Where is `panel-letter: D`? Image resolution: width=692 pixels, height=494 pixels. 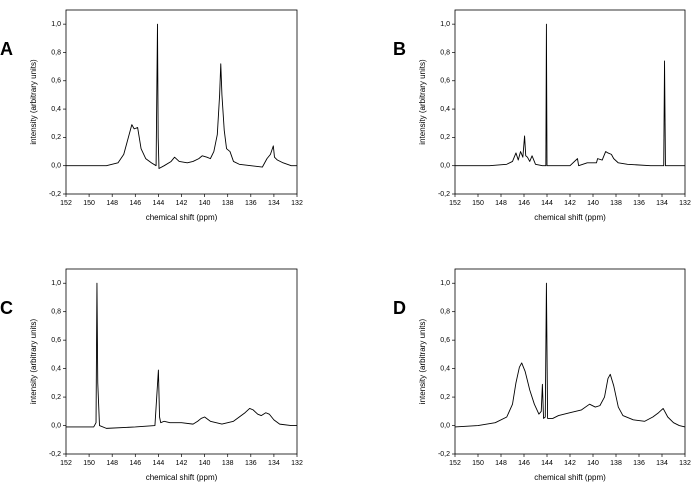
panel-letter: D is located at coordinates (399, 308).